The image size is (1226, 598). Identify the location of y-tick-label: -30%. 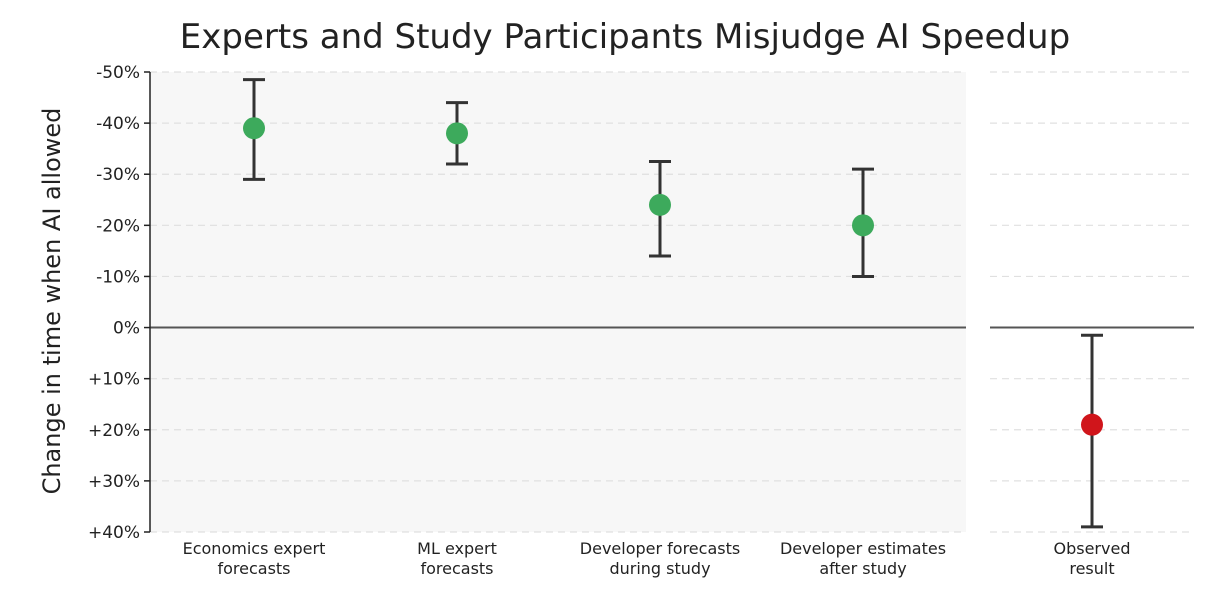
(118, 175).